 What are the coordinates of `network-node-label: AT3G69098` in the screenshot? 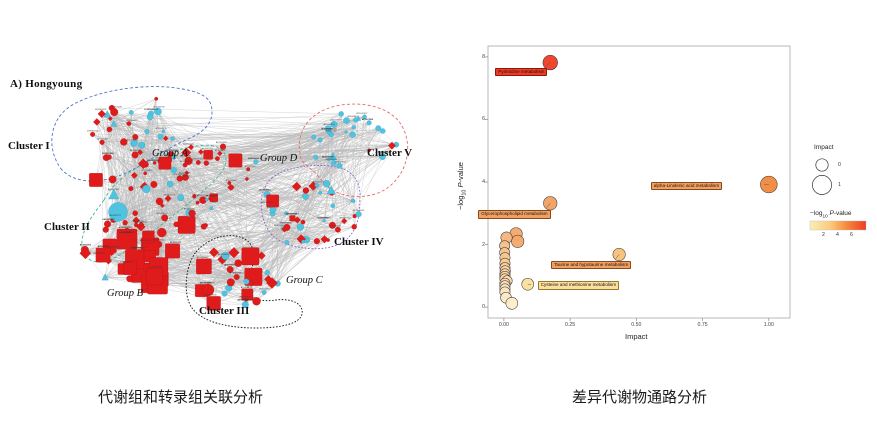 It's located at (104, 246).